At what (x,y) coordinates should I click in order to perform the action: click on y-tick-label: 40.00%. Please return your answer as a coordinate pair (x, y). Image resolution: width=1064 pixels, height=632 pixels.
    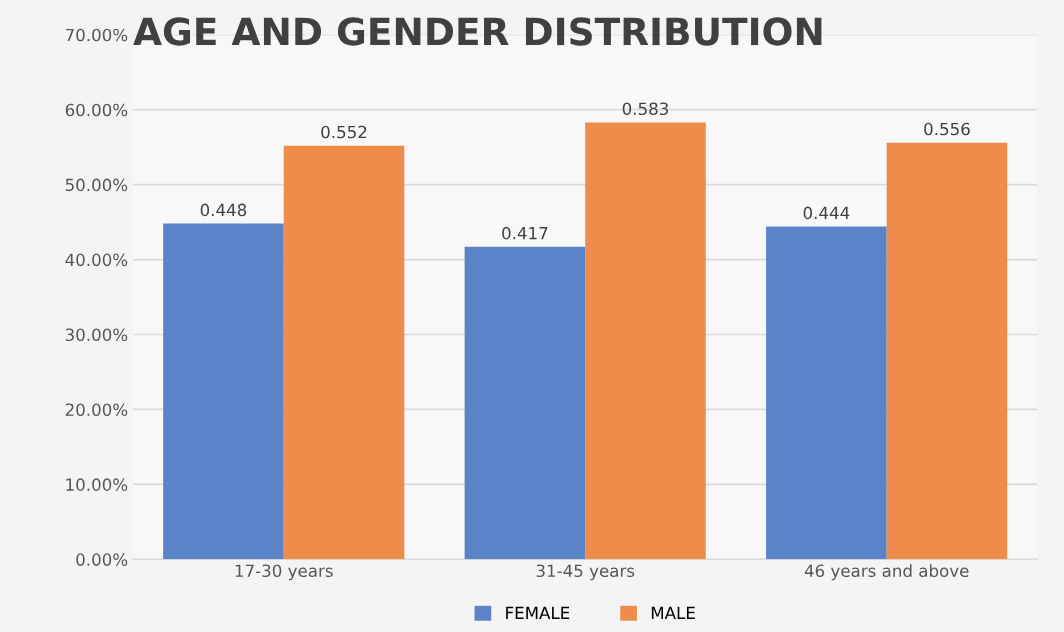
    Looking at the image, I should click on (96, 260).